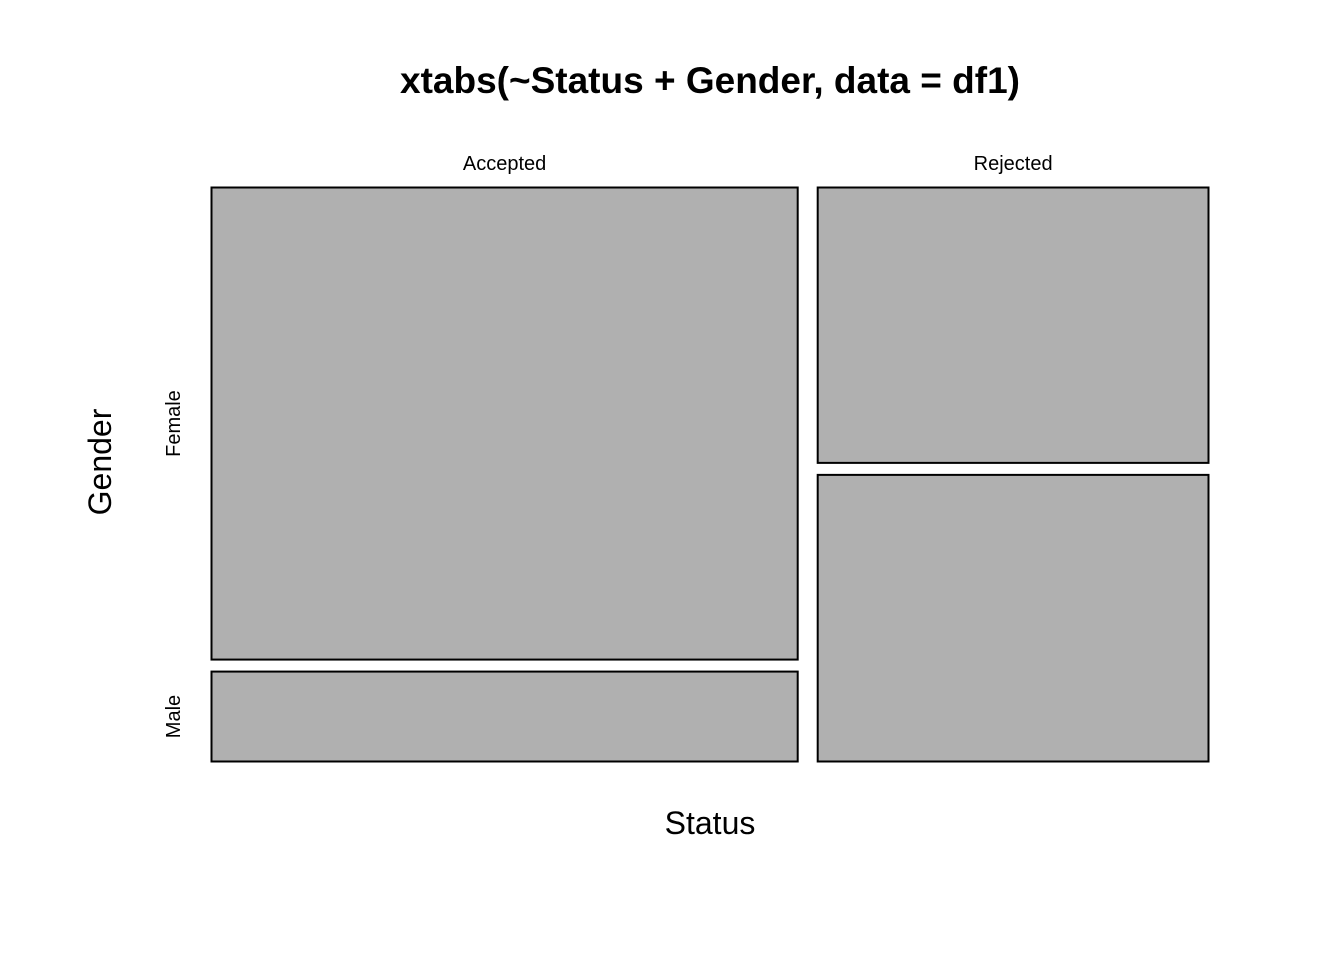 The image size is (1344, 960). I want to click on y-tick-labels: Female Male, so click(174, 564).